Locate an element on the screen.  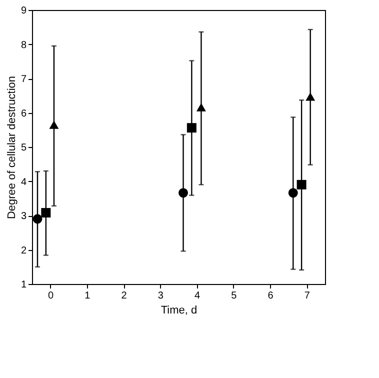
y-tick-label: 1 is located at coordinates (23, 285).